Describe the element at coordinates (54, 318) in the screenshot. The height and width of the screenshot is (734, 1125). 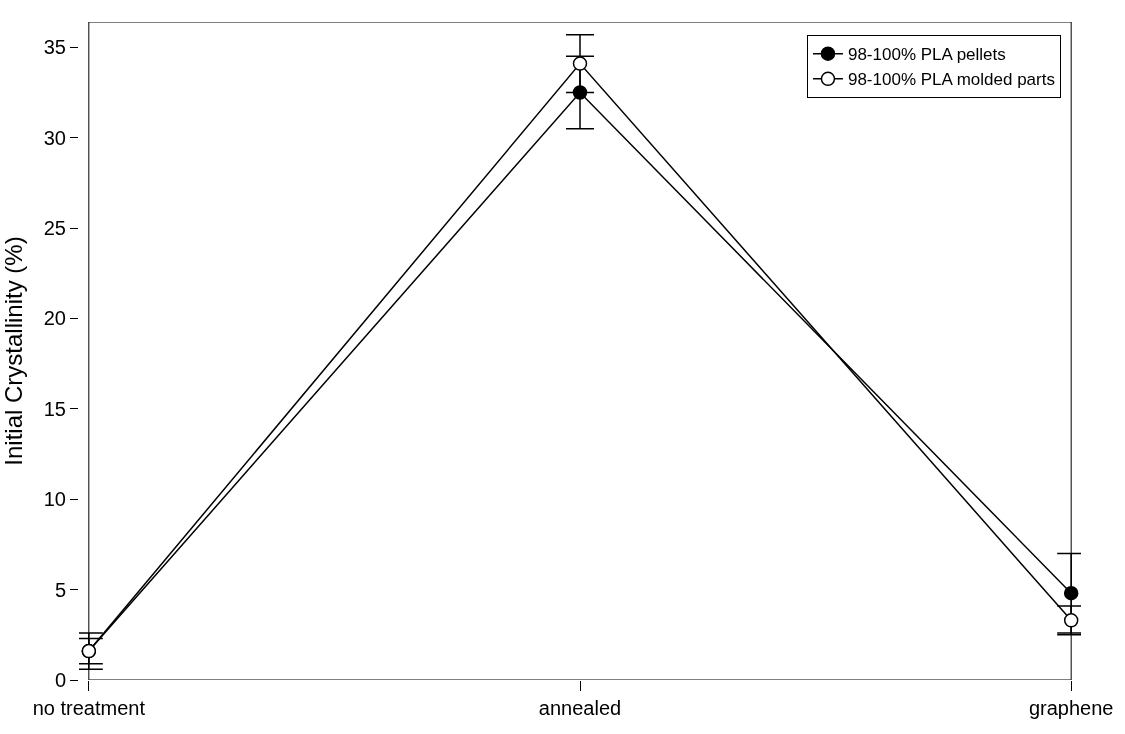
I see `y-tick-label: 20` at that location.